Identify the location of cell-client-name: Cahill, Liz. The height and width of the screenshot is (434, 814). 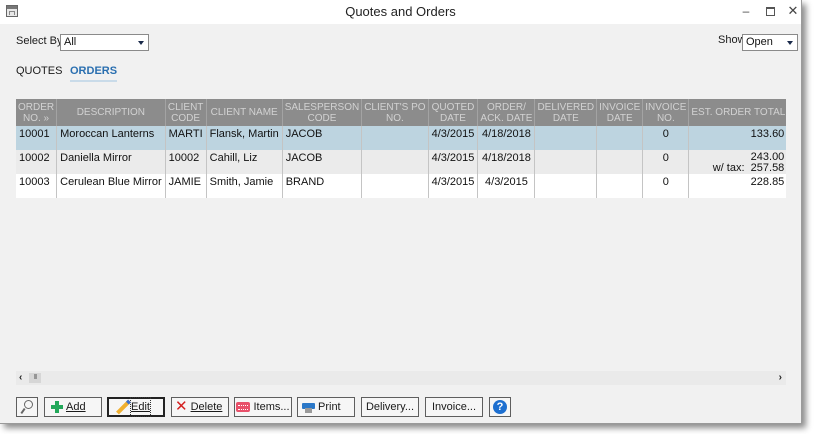
(244, 162).